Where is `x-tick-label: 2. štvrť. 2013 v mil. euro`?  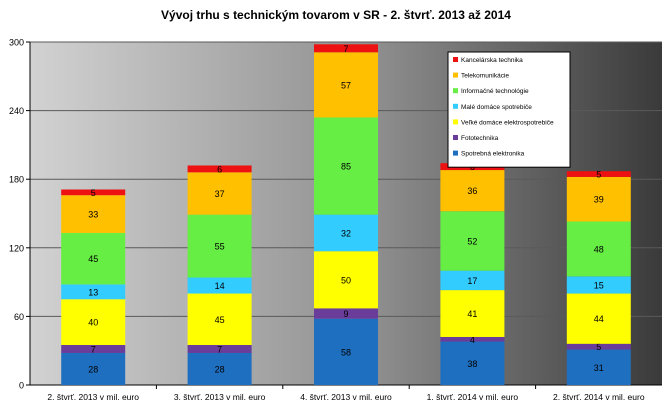
x-tick-label: 2. štvrť. 2013 v mil. euro is located at coordinates (93, 397).